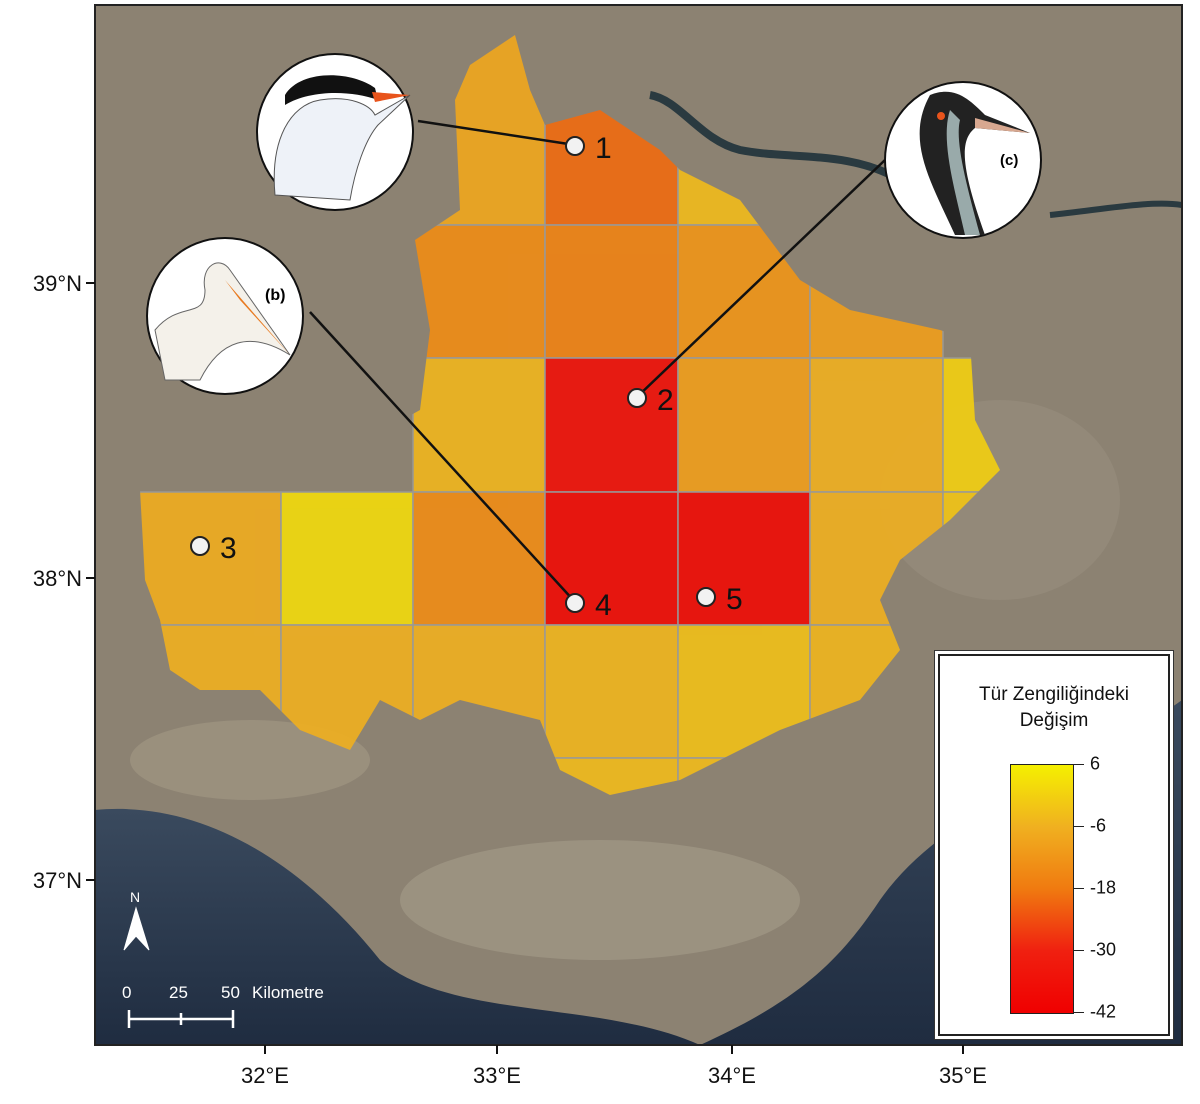 The image size is (1200, 1104). I want to click on north-label: N, so click(135, 897).